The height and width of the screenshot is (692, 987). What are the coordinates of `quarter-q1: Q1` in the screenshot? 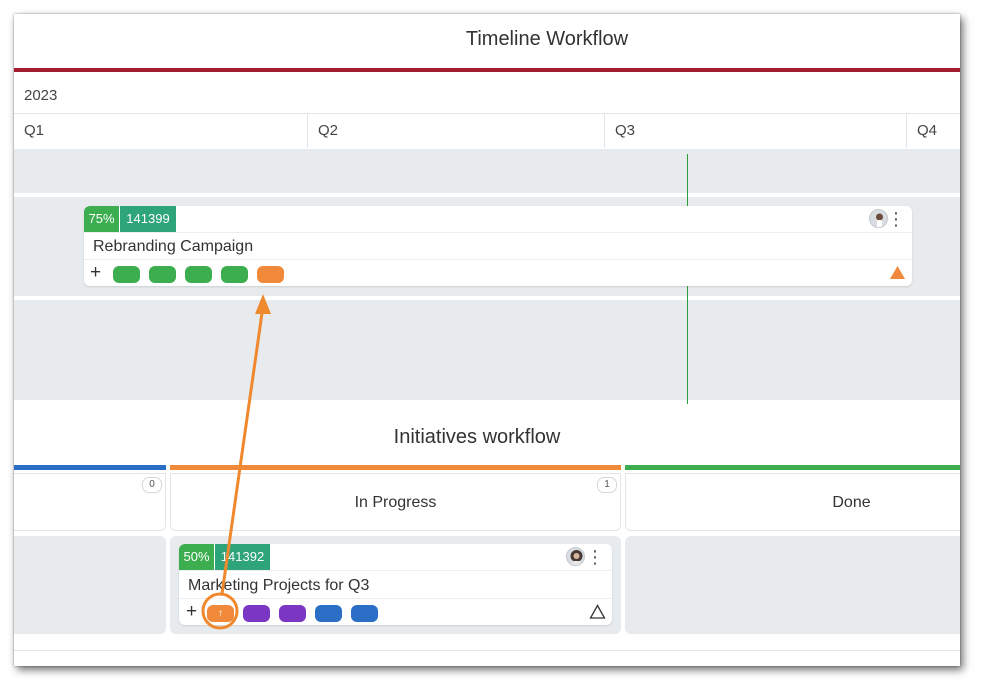 It's located at (34, 130).